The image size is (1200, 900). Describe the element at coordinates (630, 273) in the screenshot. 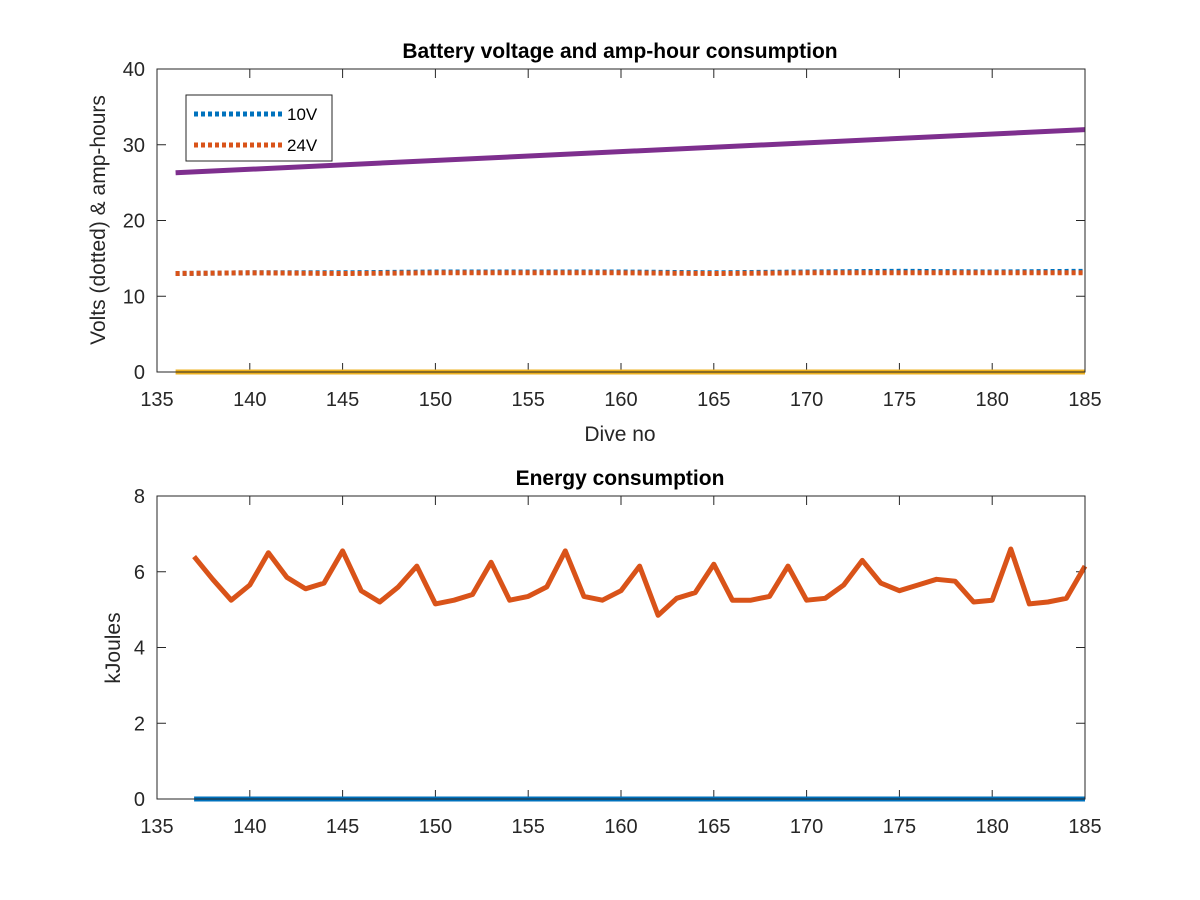

I see `series-line-24v` at that location.